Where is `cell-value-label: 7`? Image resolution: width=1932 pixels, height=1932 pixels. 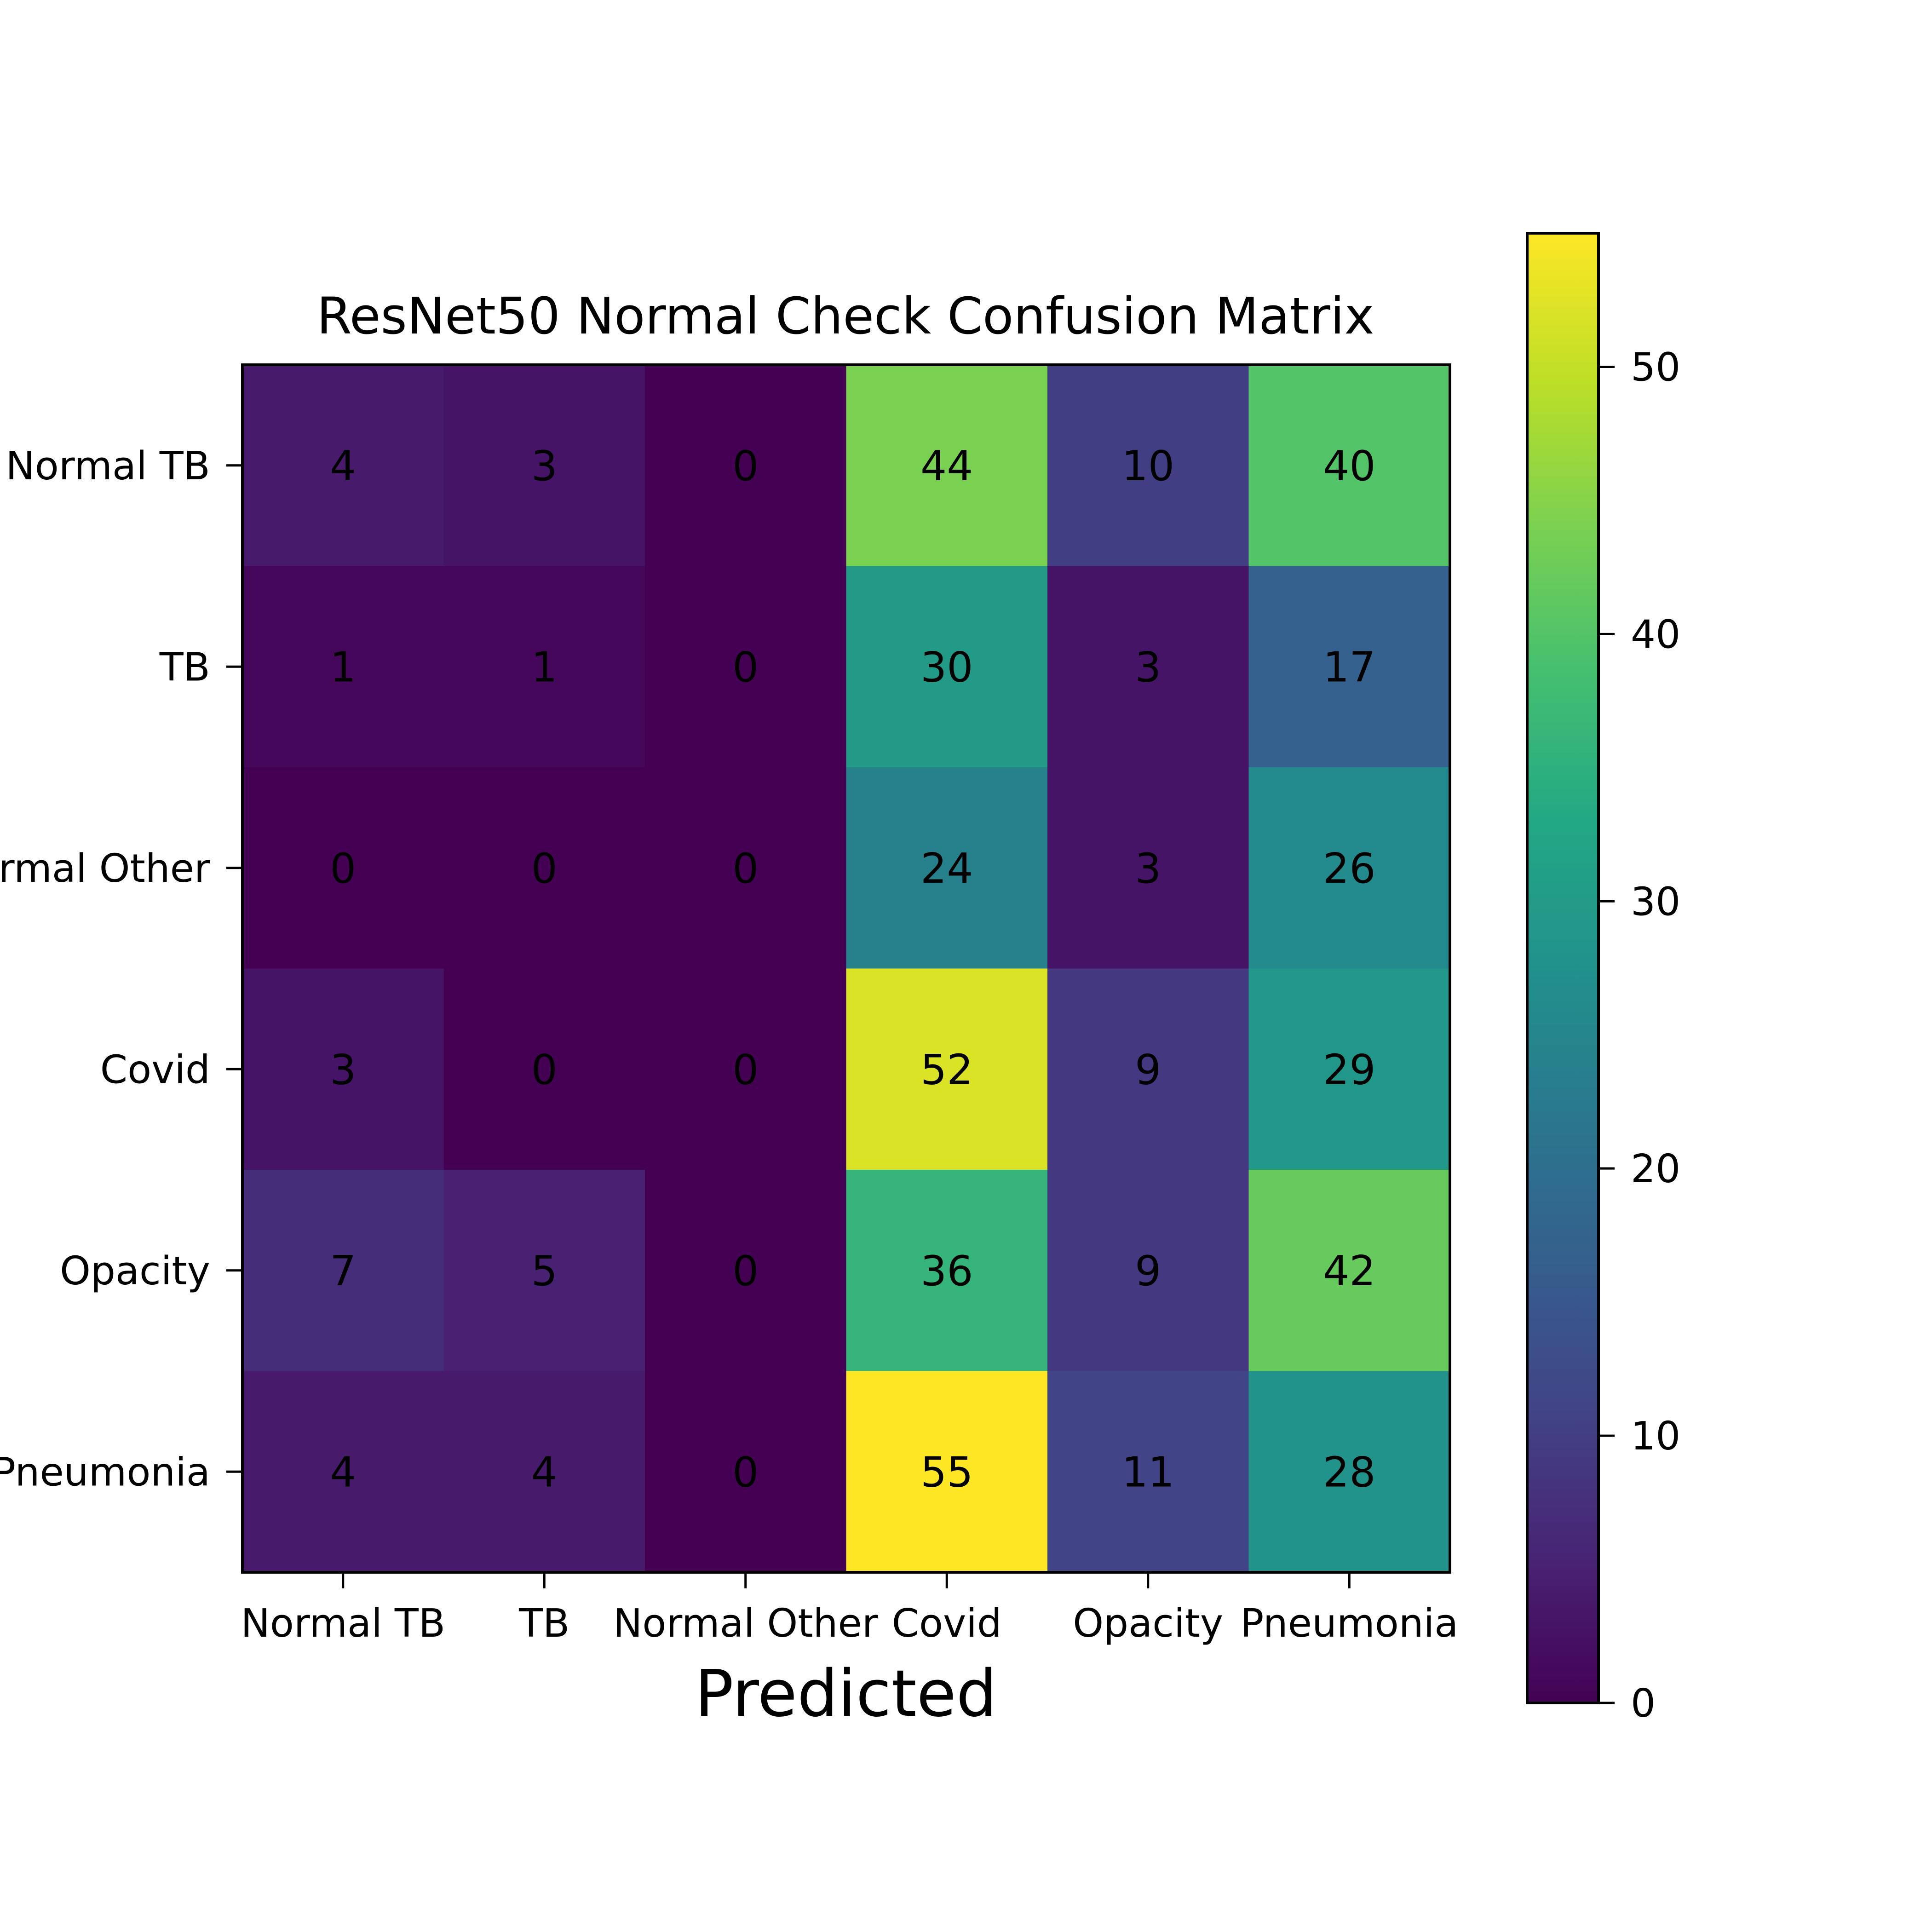
cell-value-label: 7 is located at coordinates (343, 1271).